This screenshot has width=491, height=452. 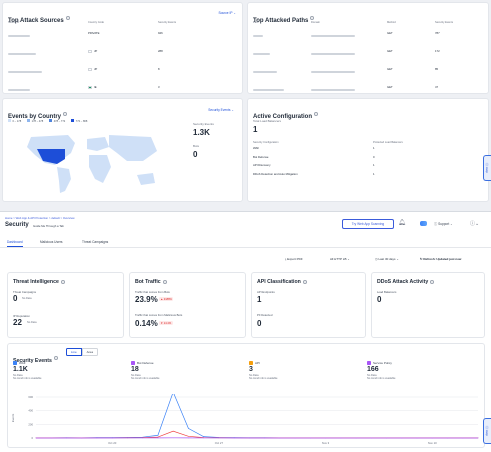 What do you see at coordinates (369, 363) in the screenshot?
I see `checkbox-icon` at bounding box center [369, 363].